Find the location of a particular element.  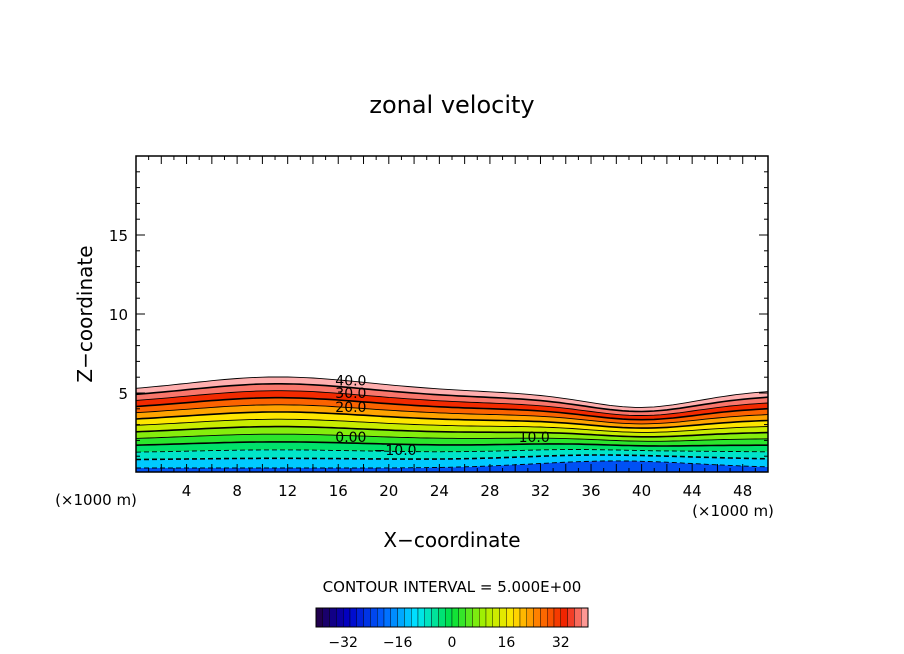

colorbar-tick-label: 0 is located at coordinates (452, 643).